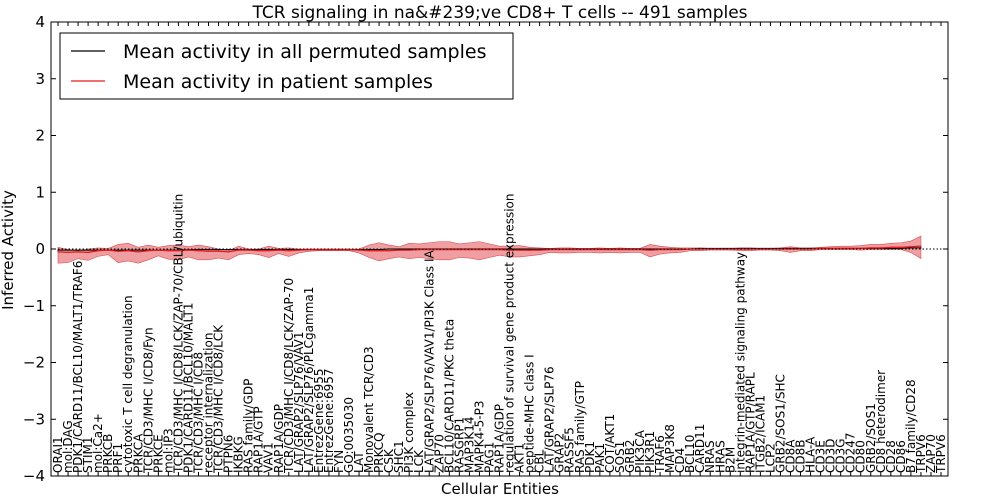 Image resolution: width=1000 pixels, height=500 pixels. What do you see at coordinates (520, 458) in the screenshot?
I see `entity-label: AKT1` at bounding box center [520, 458].